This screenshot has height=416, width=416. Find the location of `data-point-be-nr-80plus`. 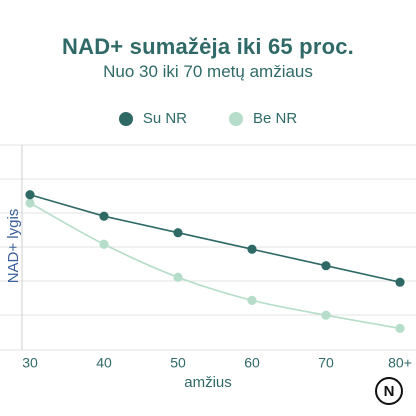

data-point-be-nr-80plus is located at coordinates (400, 328).